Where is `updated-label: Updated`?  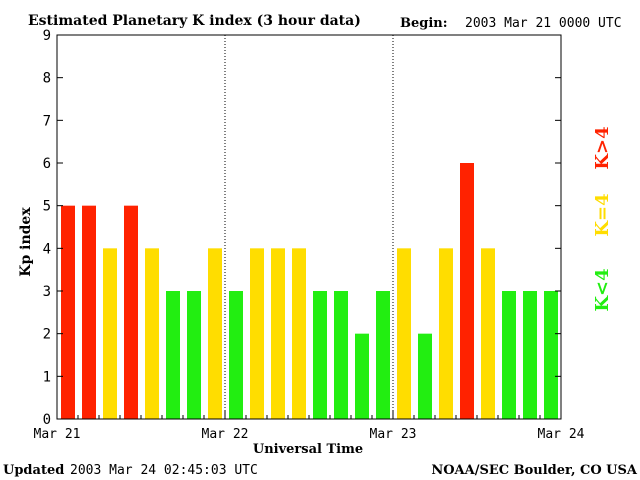 updated-label: Updated is located at coordinates (33, 470).